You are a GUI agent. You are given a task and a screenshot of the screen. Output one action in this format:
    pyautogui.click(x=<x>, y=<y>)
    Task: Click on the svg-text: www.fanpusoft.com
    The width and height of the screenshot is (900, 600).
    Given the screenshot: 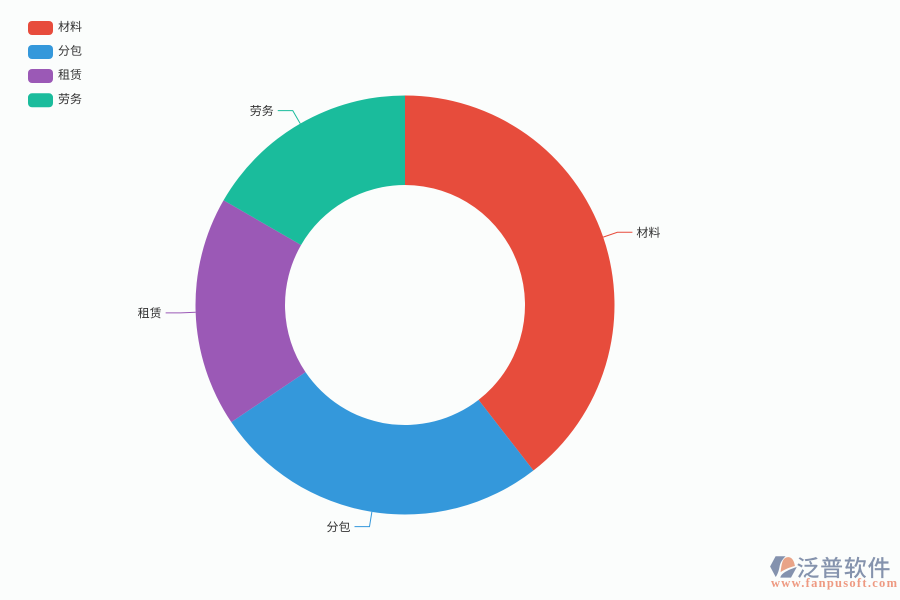 What is the action you would take?
    pyautogui.click(x=834, y=583)
    